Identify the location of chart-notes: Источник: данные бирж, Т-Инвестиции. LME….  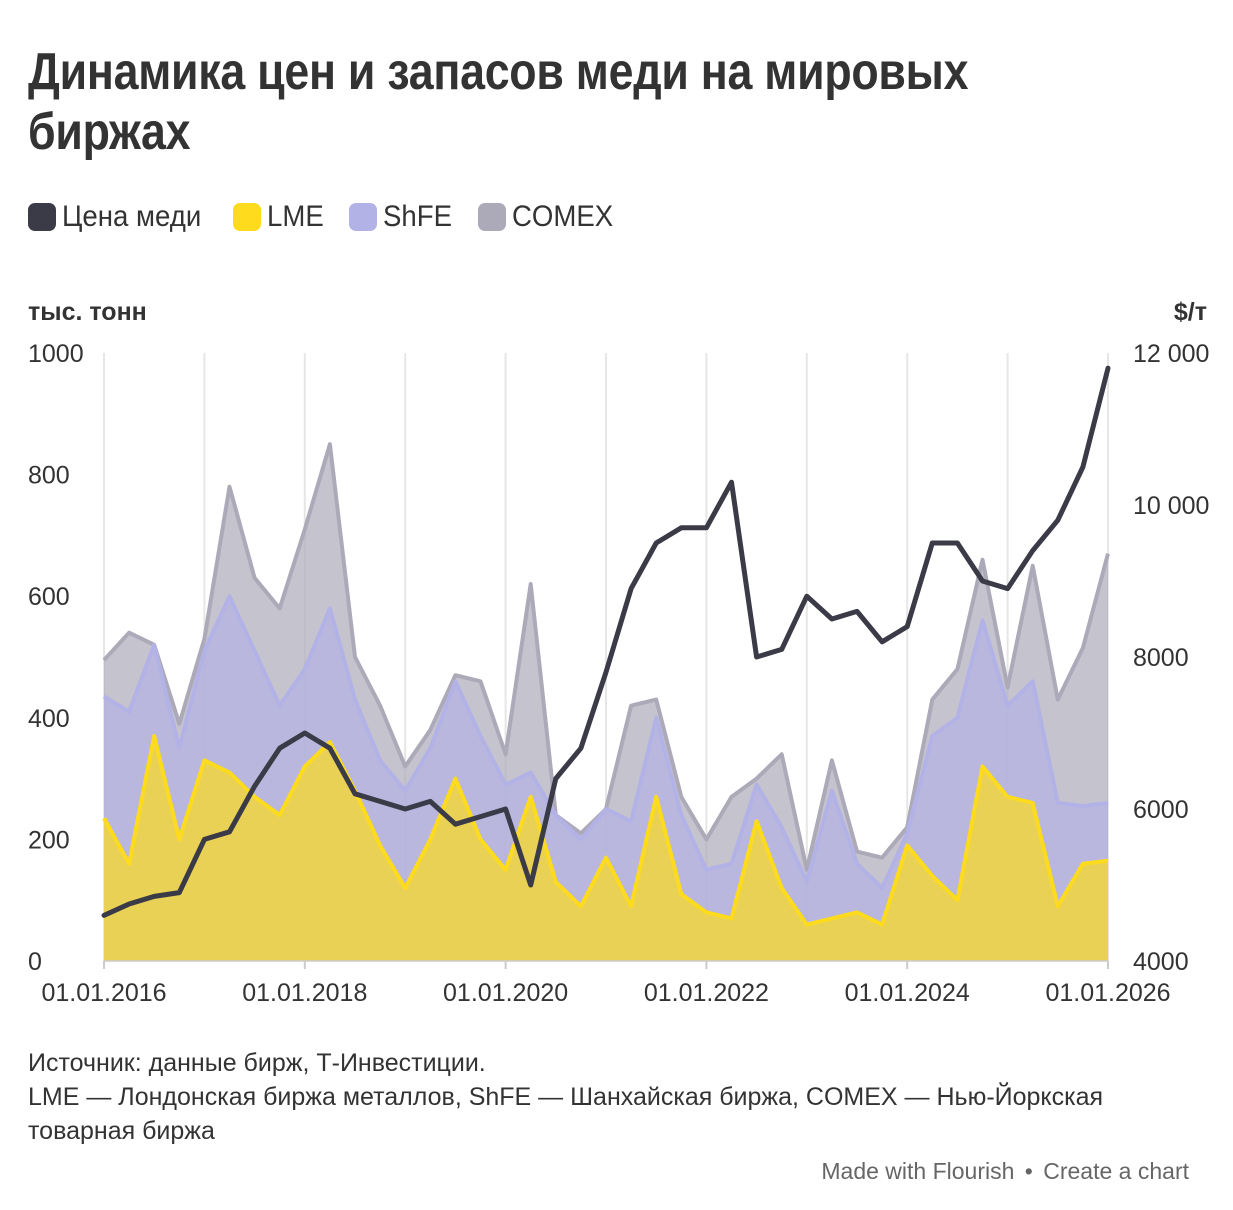
(613, 1097).